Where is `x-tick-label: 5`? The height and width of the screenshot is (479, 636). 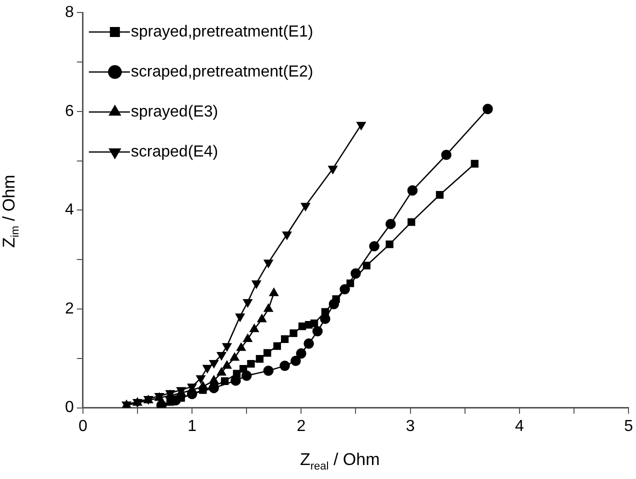
x-tick-label: 5 is located at coordinates (629, 426).